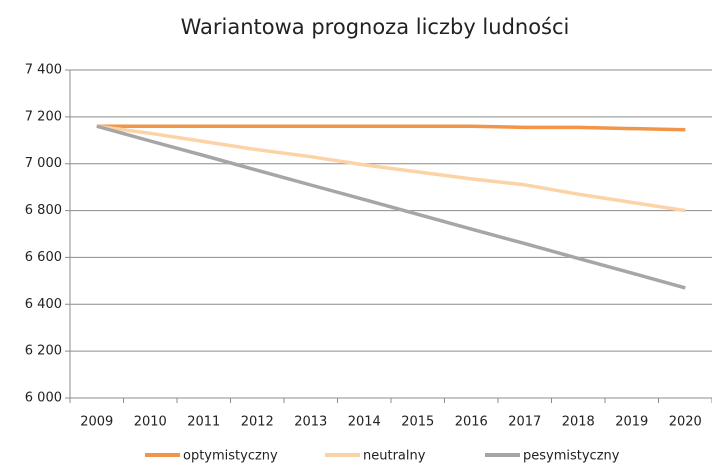  I want to click on x-tick-label: 2009, so click(96, 422).